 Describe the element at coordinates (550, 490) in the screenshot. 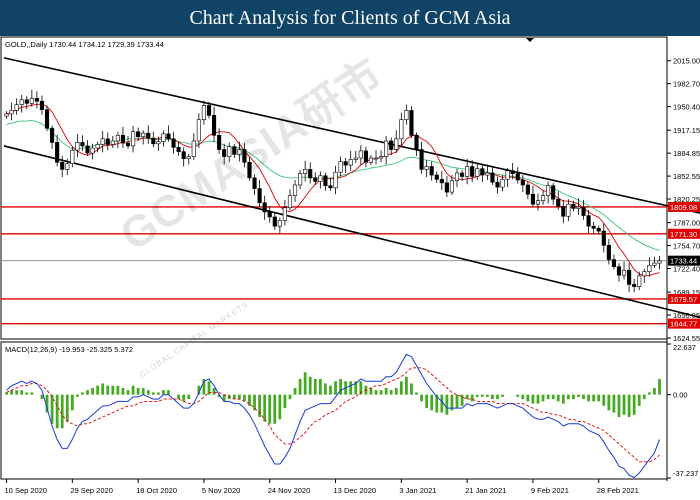

I see `time-tick-label: 9 Feb 2021` at that location.